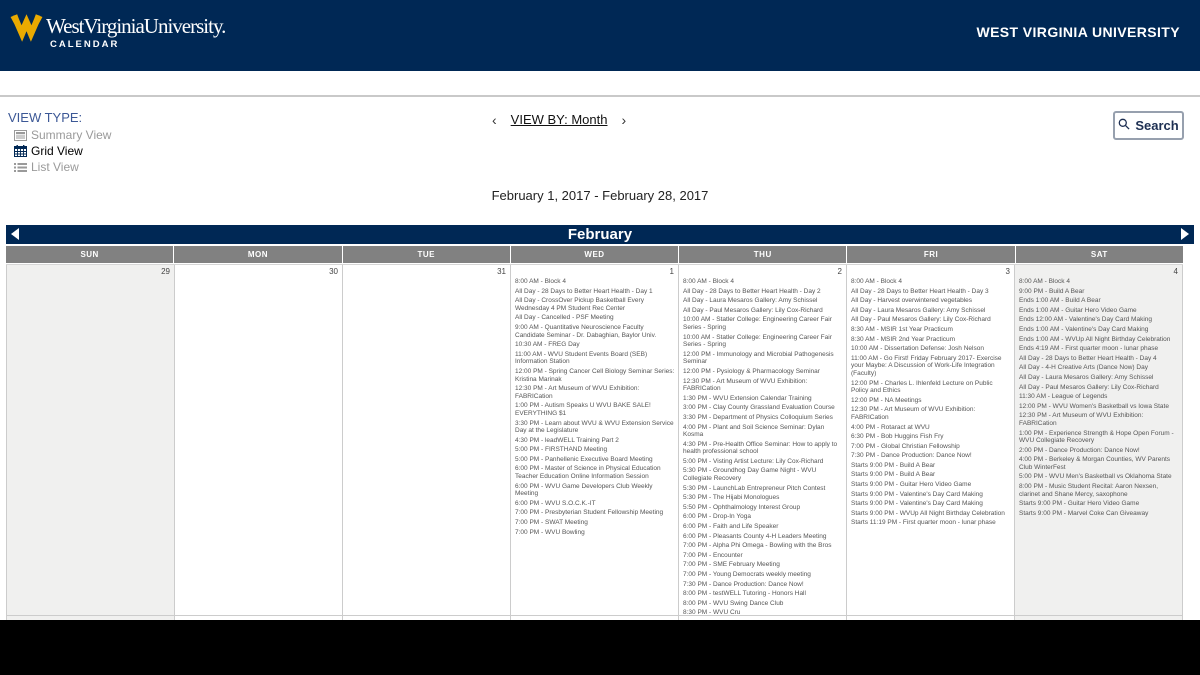 The height and width of the screenshot is (675, 1200). Describe the element at coordinates (731, 527) in the screenshot. I see `event-item: 6:00 PM - Faith and Life Speaker` at that location.